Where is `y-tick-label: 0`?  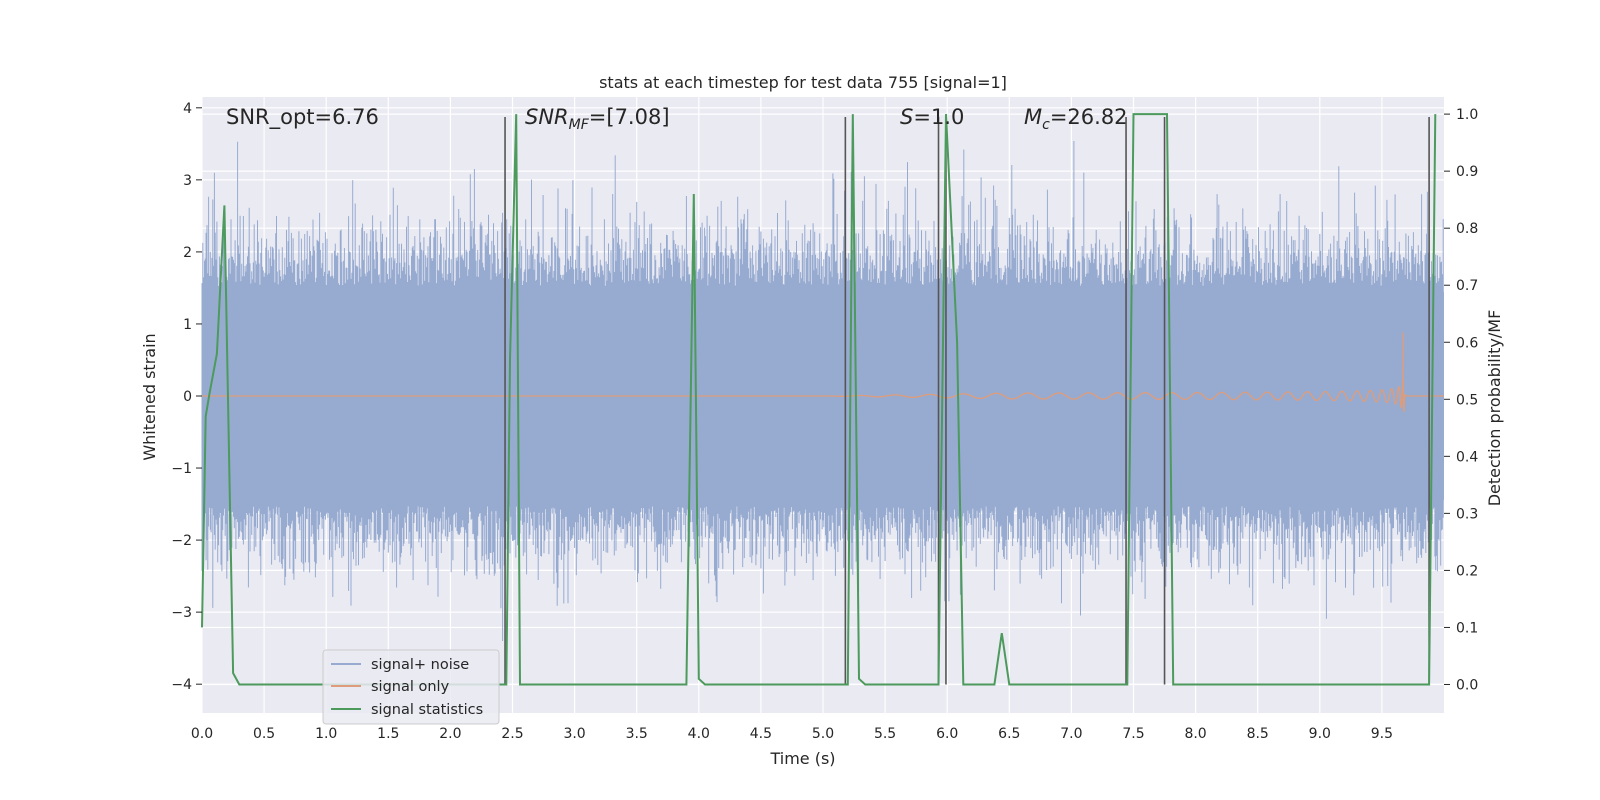 y-tick-label: 0 is located at coordinates (187, 397).